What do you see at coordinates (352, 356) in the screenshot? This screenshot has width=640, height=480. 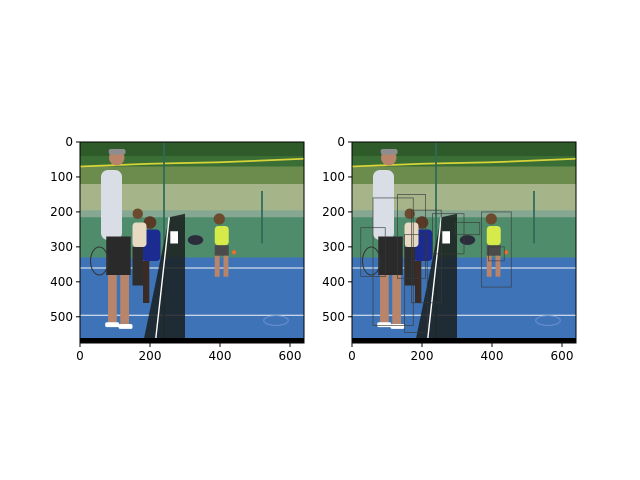 I see `right-x-tick-label: 0` at bounding box center [352, 356].